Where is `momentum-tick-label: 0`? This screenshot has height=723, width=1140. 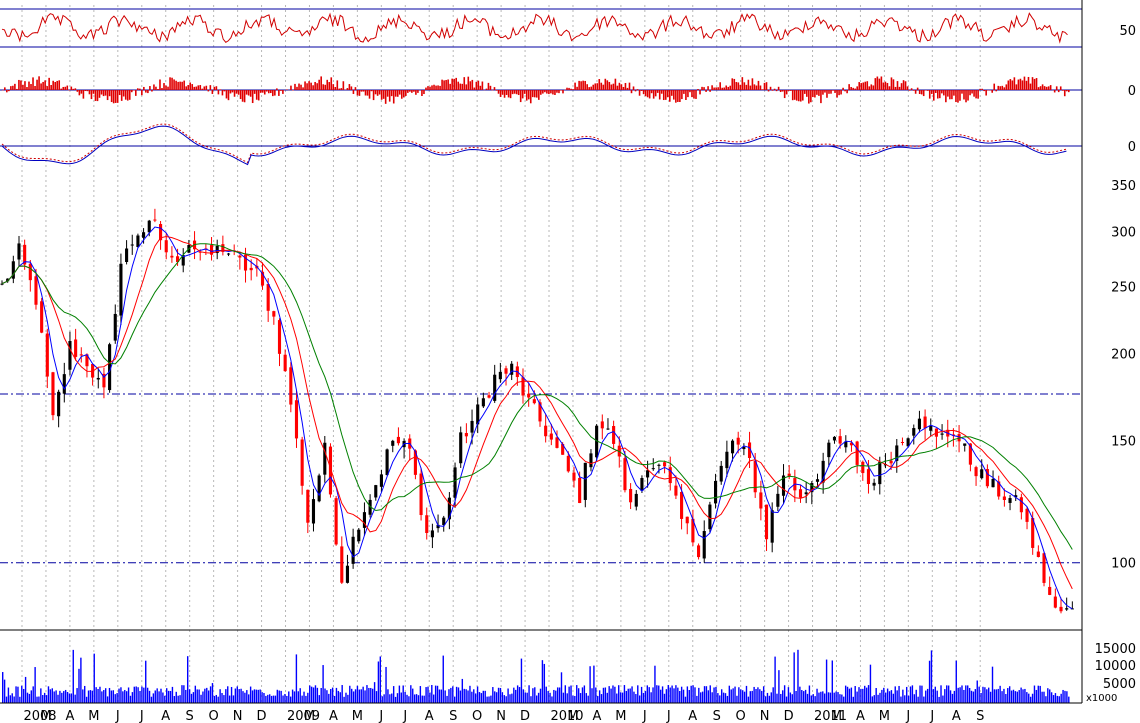 momentum-tick-label: 0 is located at coordinates (1132, 91).